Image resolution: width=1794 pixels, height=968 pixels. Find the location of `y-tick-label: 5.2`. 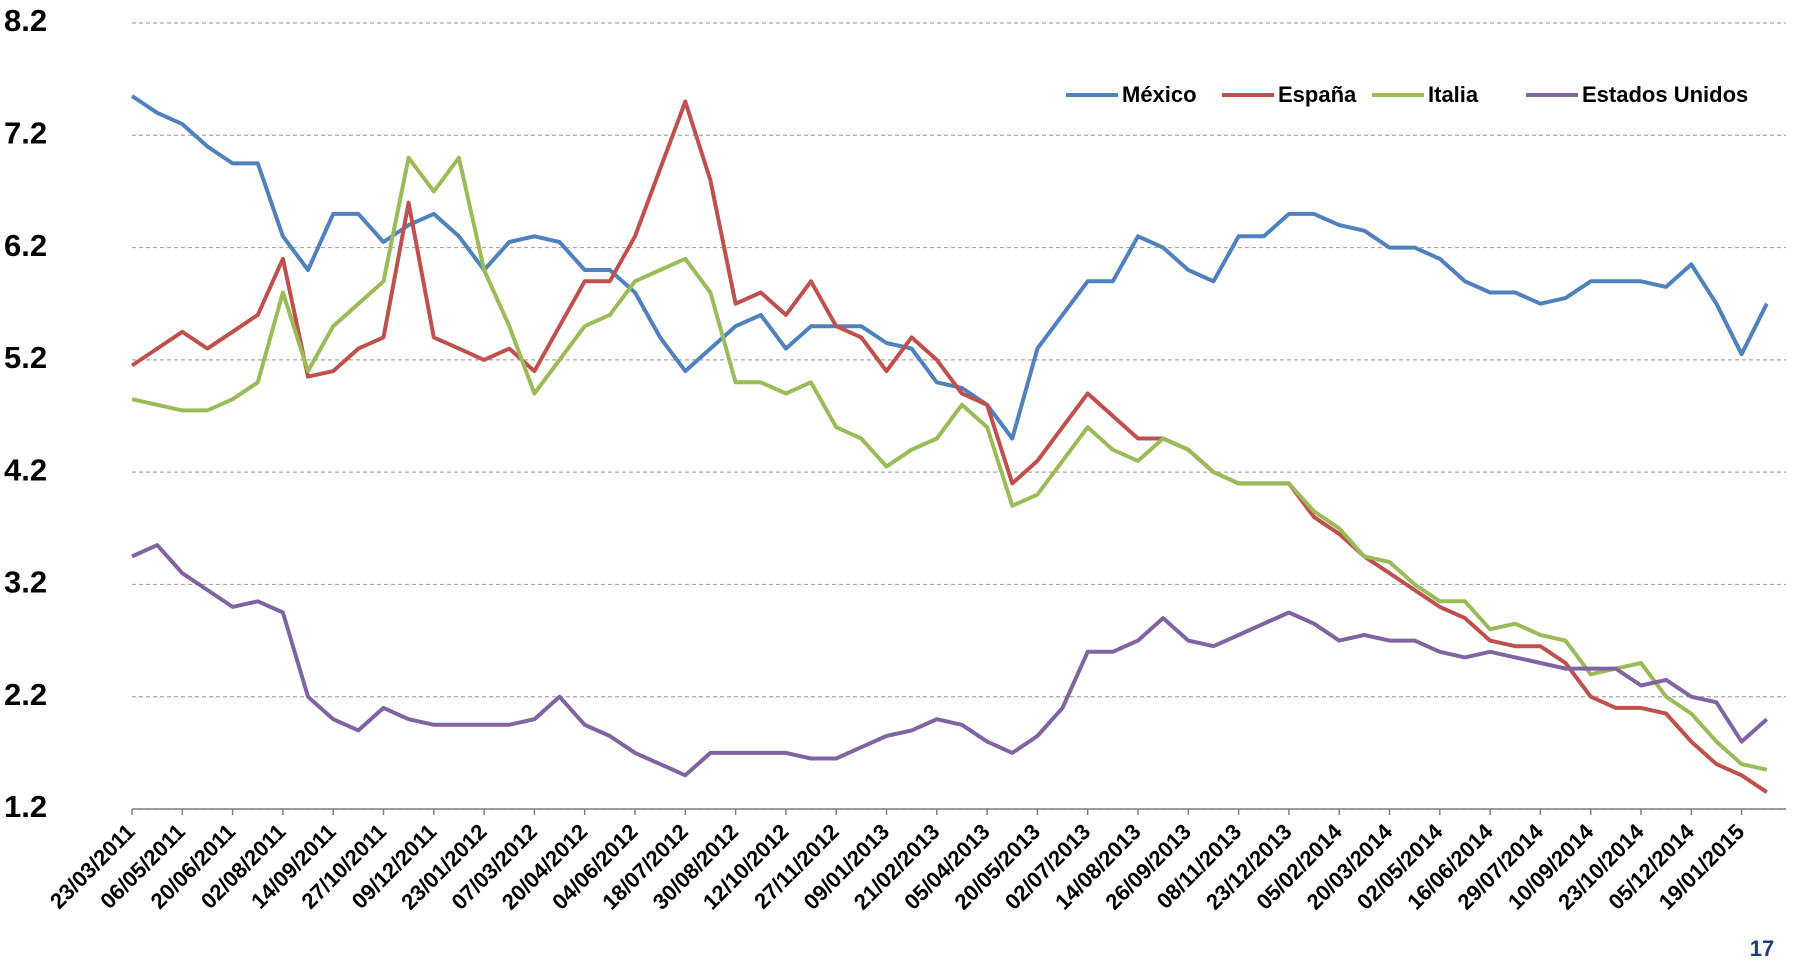

y-tick-label: 5.2 is located at coordinates (25, 357).